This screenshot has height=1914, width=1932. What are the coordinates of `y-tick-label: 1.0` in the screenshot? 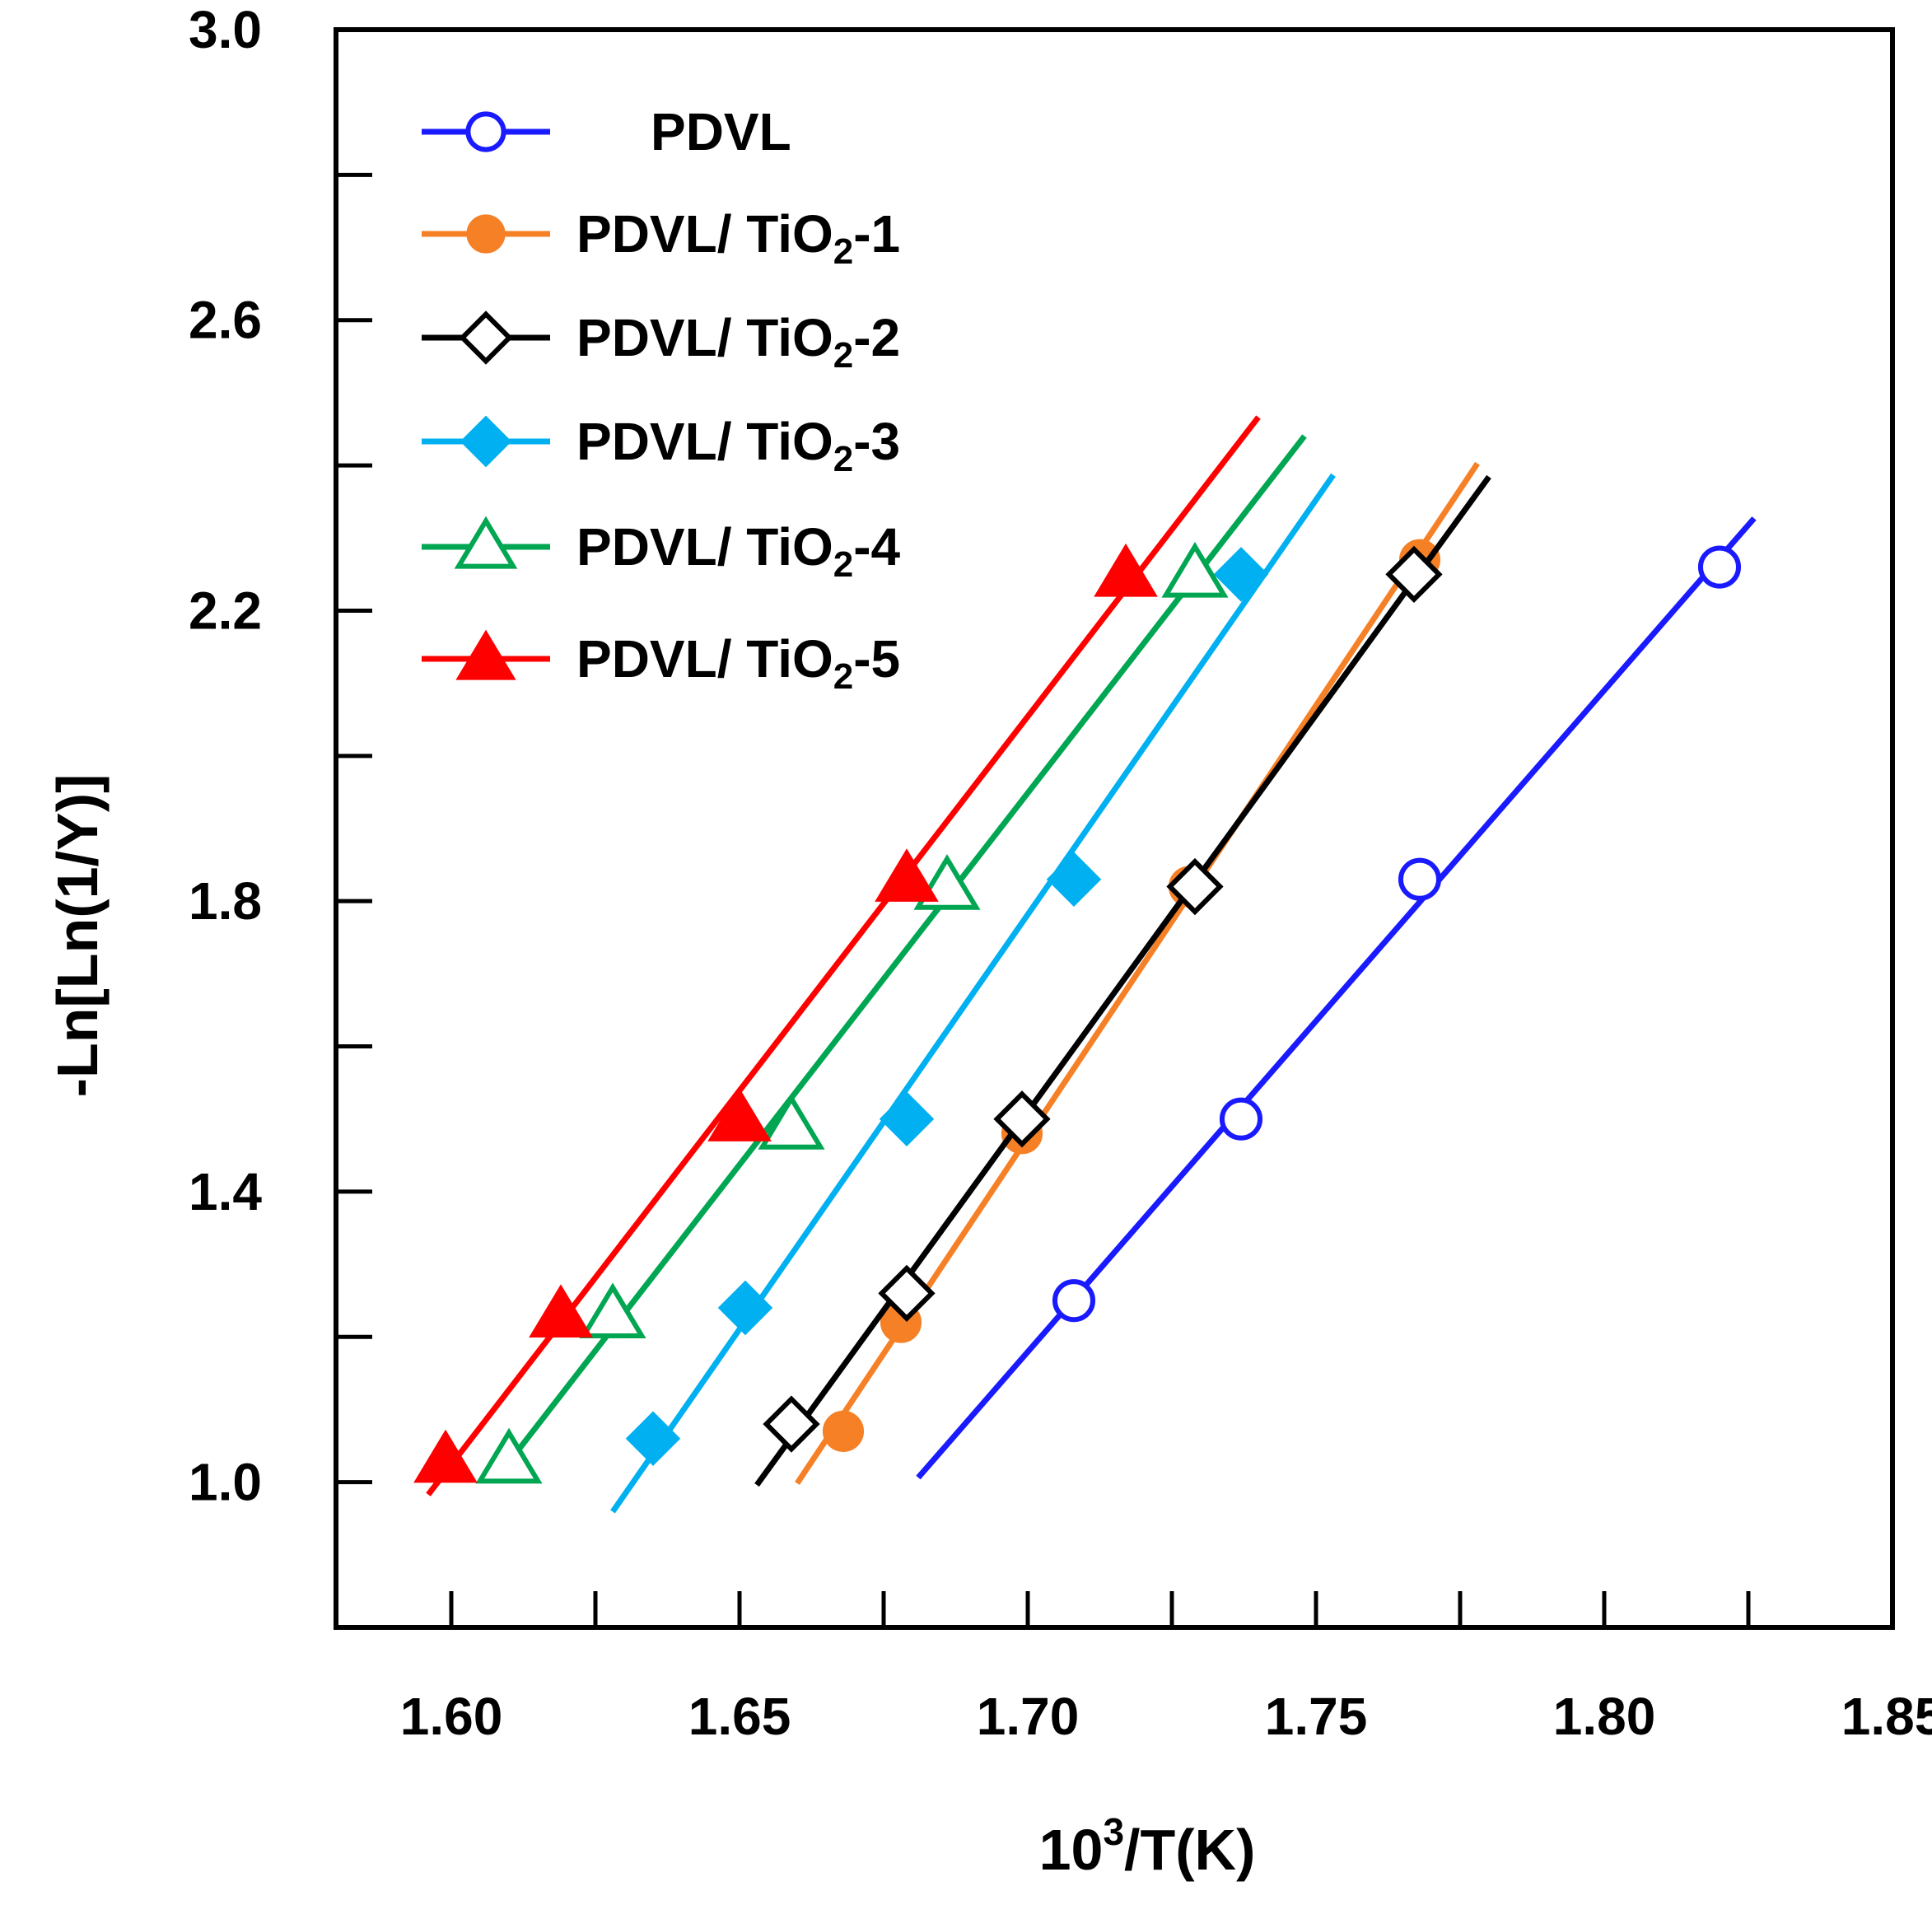 It's located at (225, 1482).